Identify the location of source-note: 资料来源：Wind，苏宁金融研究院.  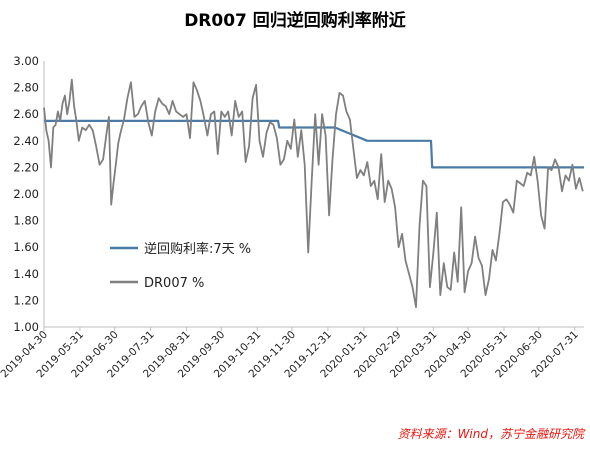
(490, 434).